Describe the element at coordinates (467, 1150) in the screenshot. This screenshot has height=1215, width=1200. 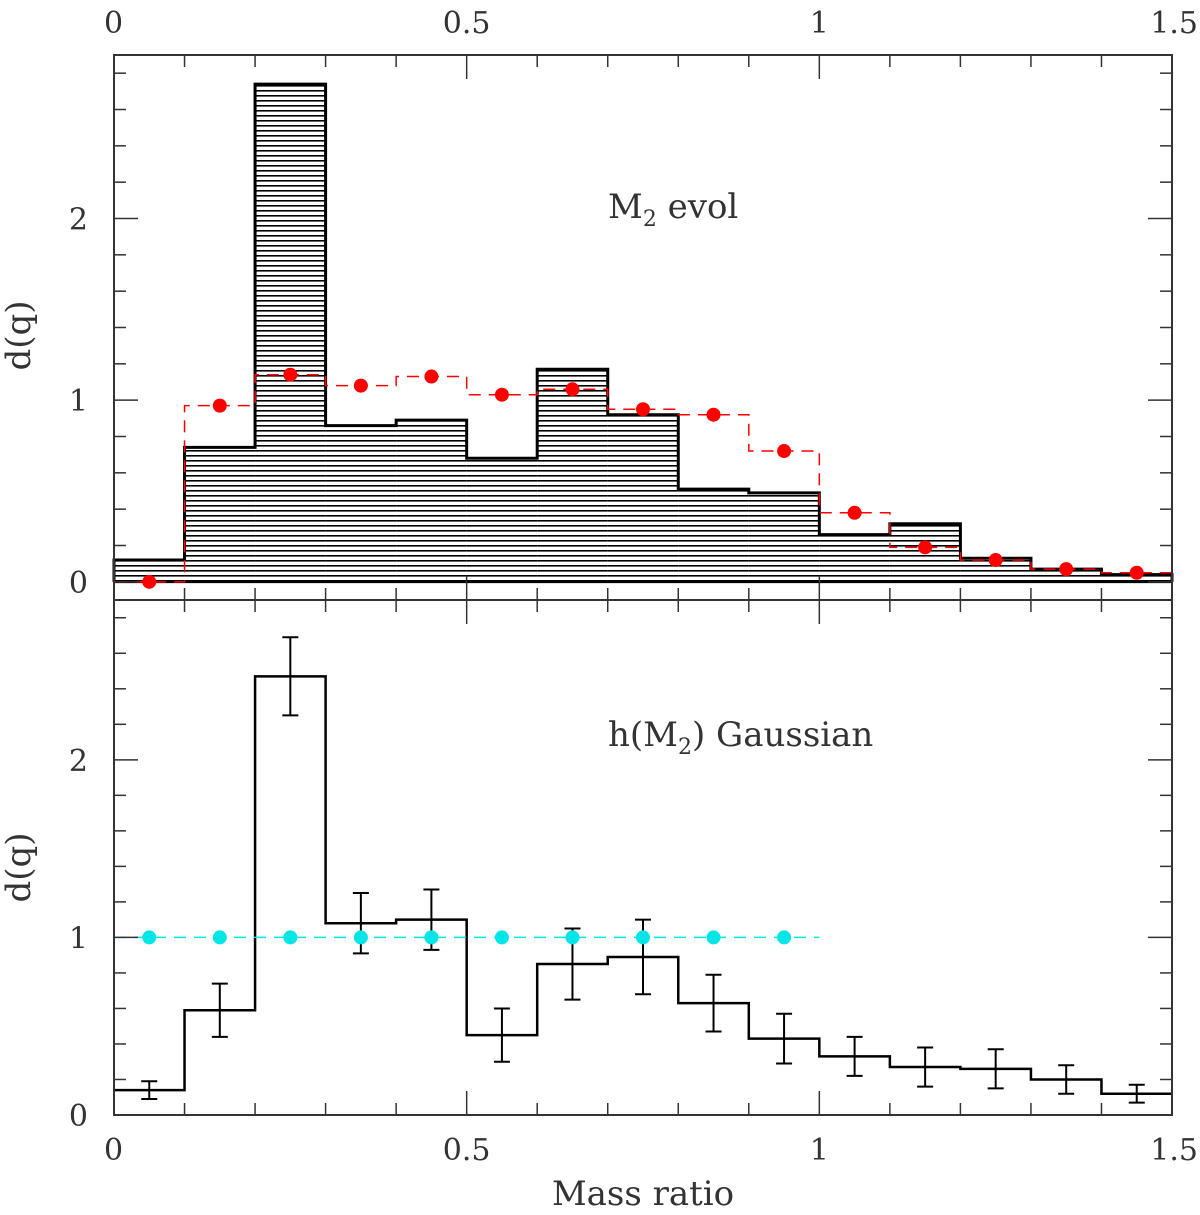
I see `x-tick-label-bottom: 0.5` at that location.